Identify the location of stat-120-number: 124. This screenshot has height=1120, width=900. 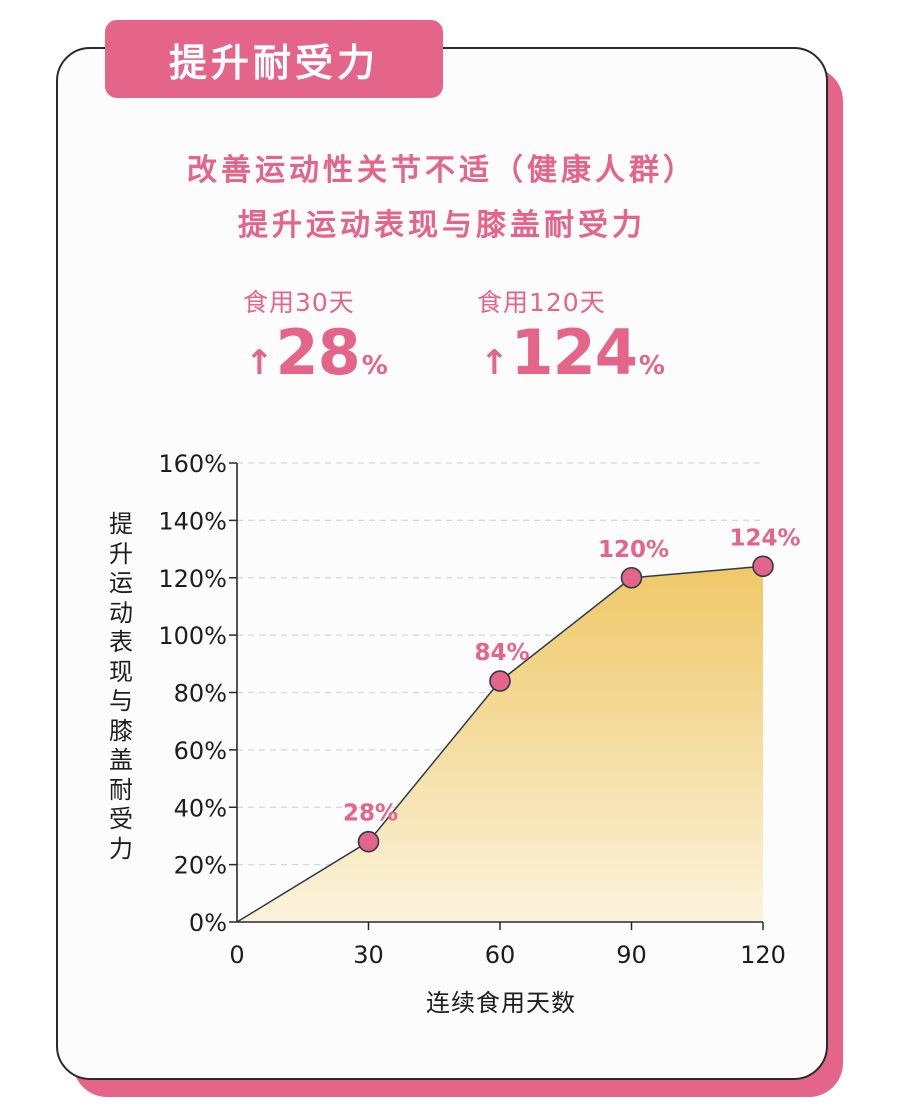
(574, 352).